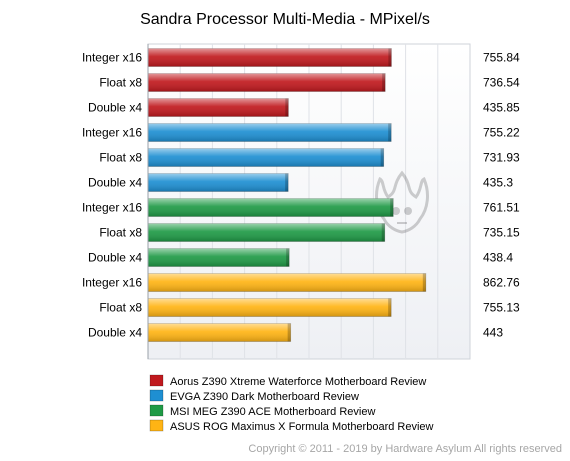  I want to click on value-label: 761.51, so click(501, 208).